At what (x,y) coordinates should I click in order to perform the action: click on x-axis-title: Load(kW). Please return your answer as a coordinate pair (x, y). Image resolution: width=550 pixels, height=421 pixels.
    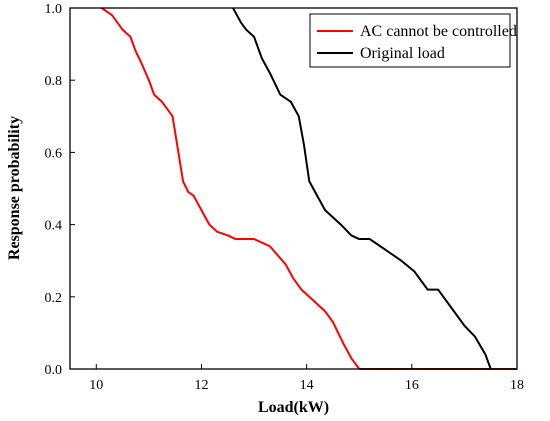
    Looking at the image, I should click on (293, 407).